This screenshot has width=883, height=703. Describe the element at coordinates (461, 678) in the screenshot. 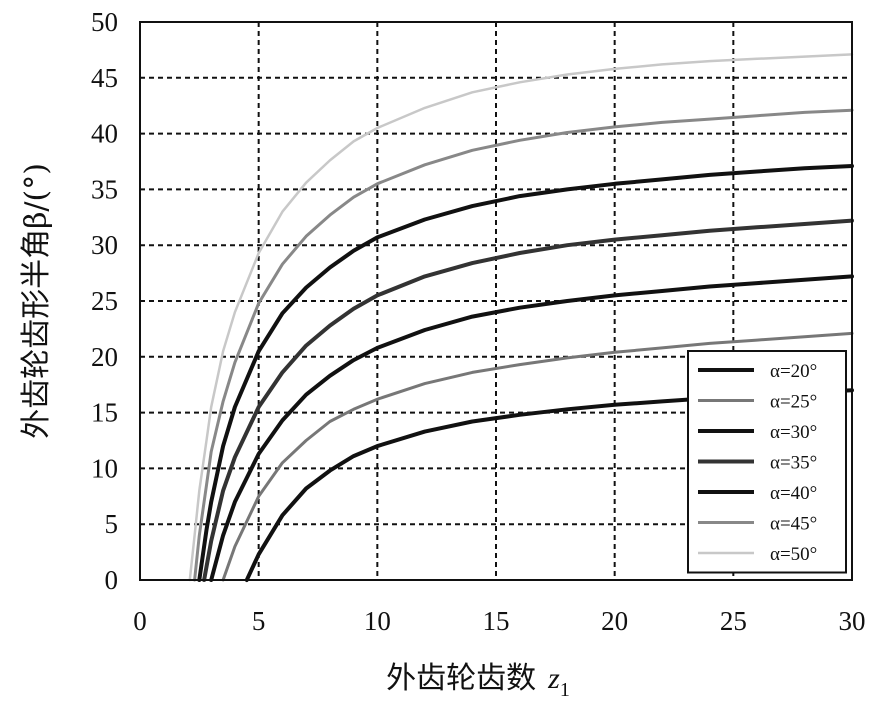

I see `x-axis-title-text: 外齿轮齿数` at that location.